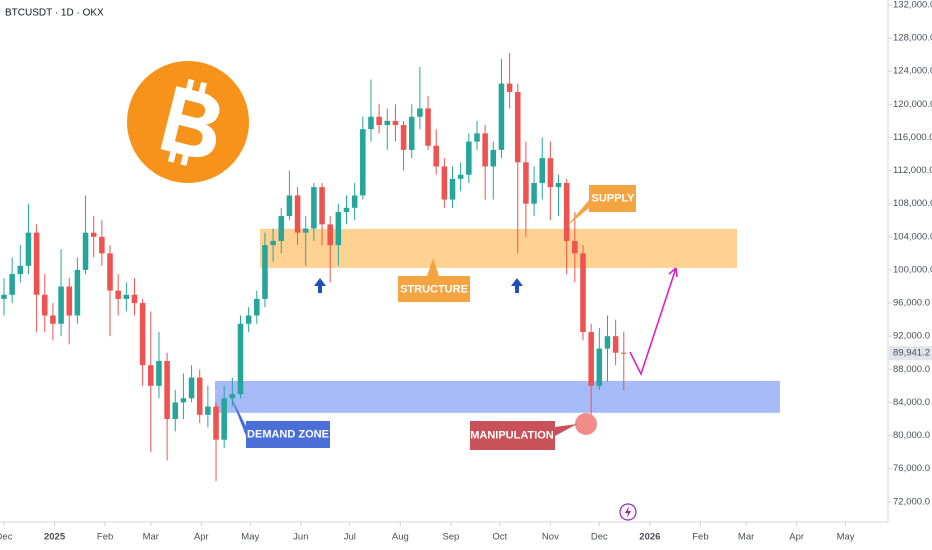 This screenshot has height=550, width=932. What do you see at coordinates (586, 424) in the screenshot?
I see `marker-circle` at bounding box center [586, 424].